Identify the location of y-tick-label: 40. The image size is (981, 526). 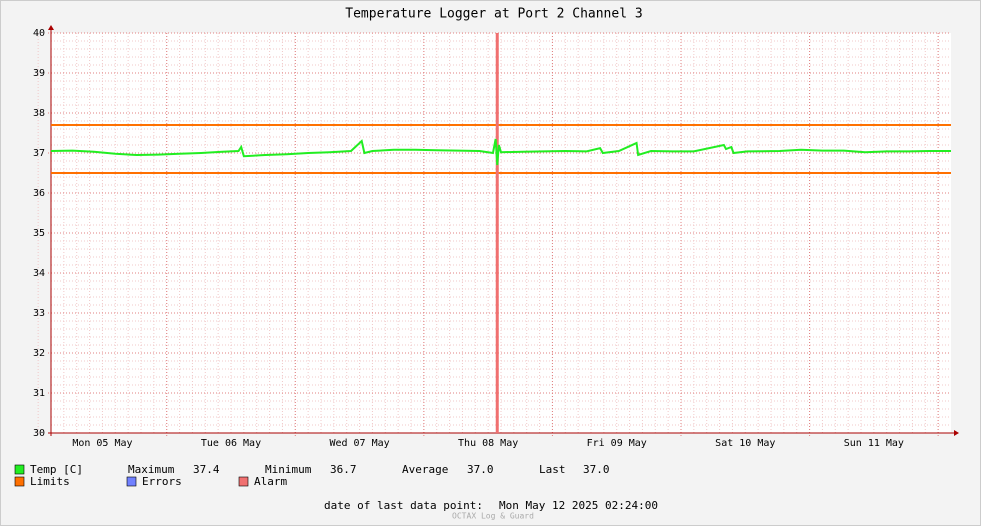
(39, 33).